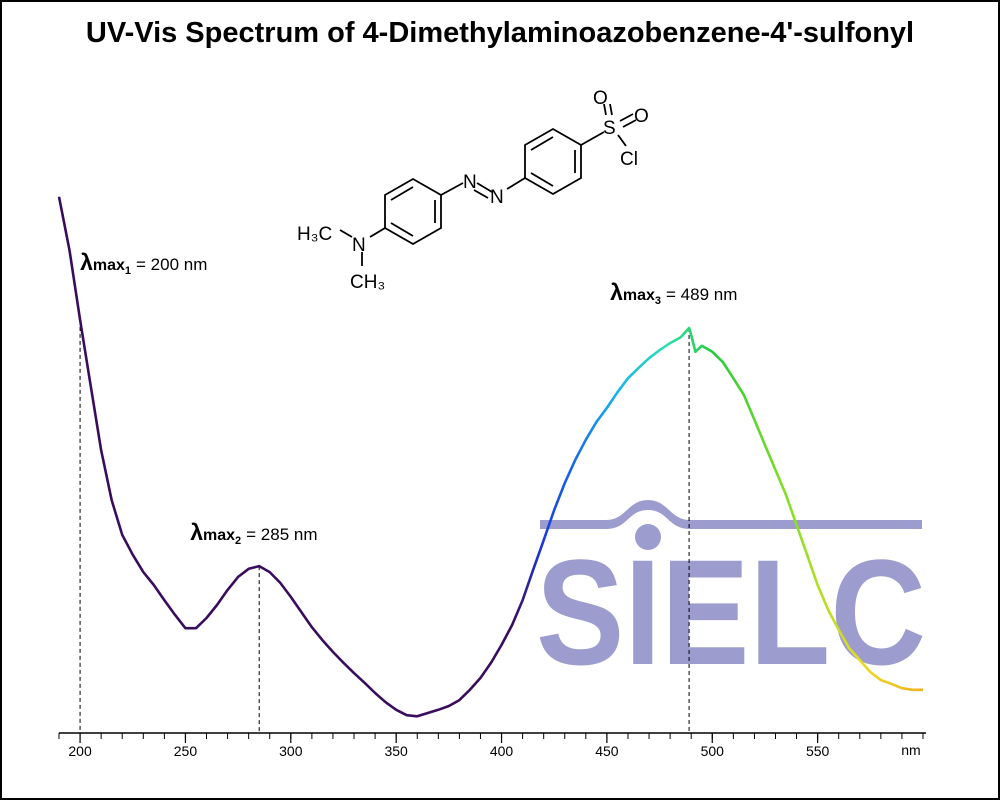 The width and height of the screenshot is (1000, 800). I want to click on index: 1, so click(128, 271).